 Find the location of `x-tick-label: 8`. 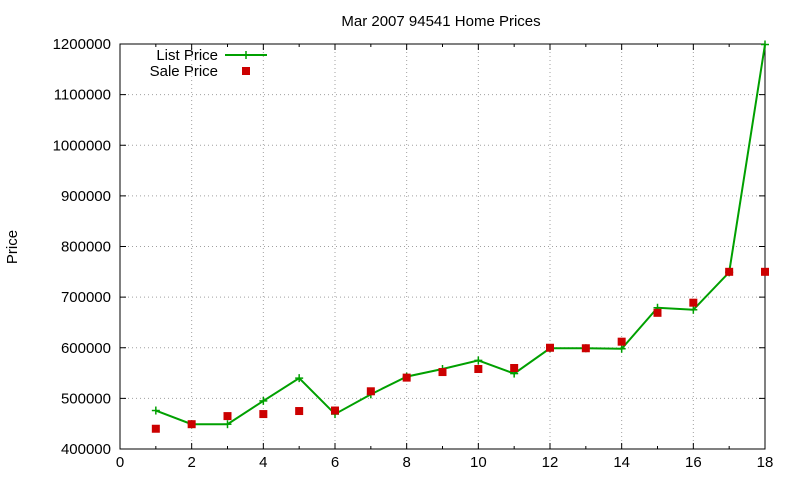

x-tick-label: 8 is located at coordinates (406, 462).